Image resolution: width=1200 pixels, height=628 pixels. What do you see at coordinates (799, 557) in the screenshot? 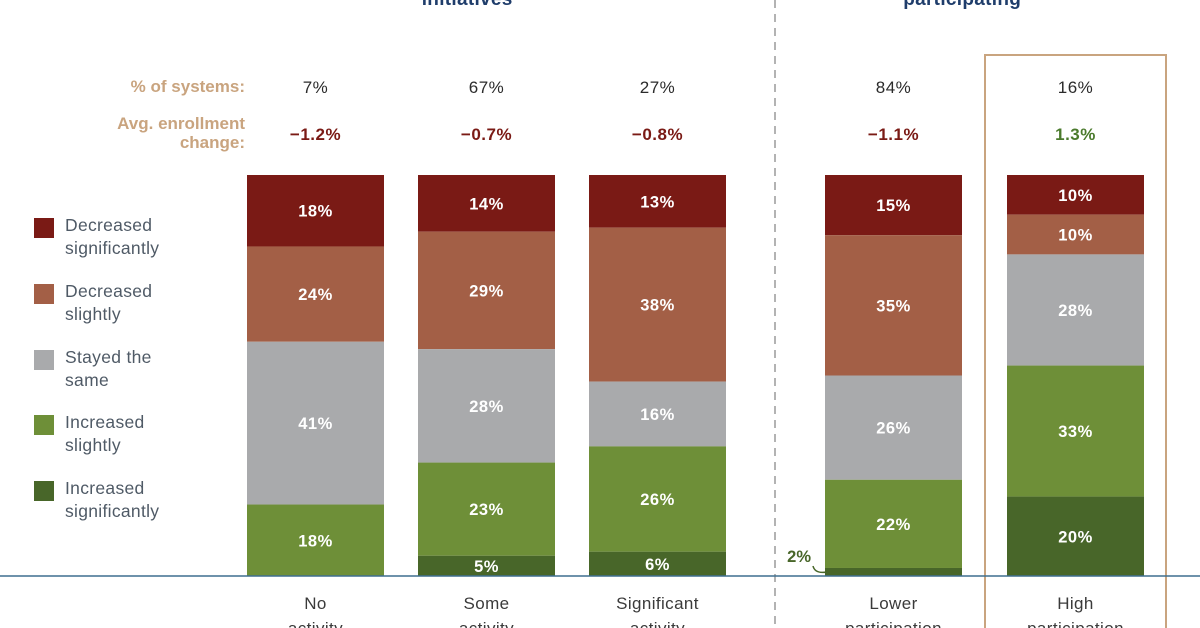
I see `data-label-lower-participation-increased-significantly: 2%` at bounding box center [799, 557].